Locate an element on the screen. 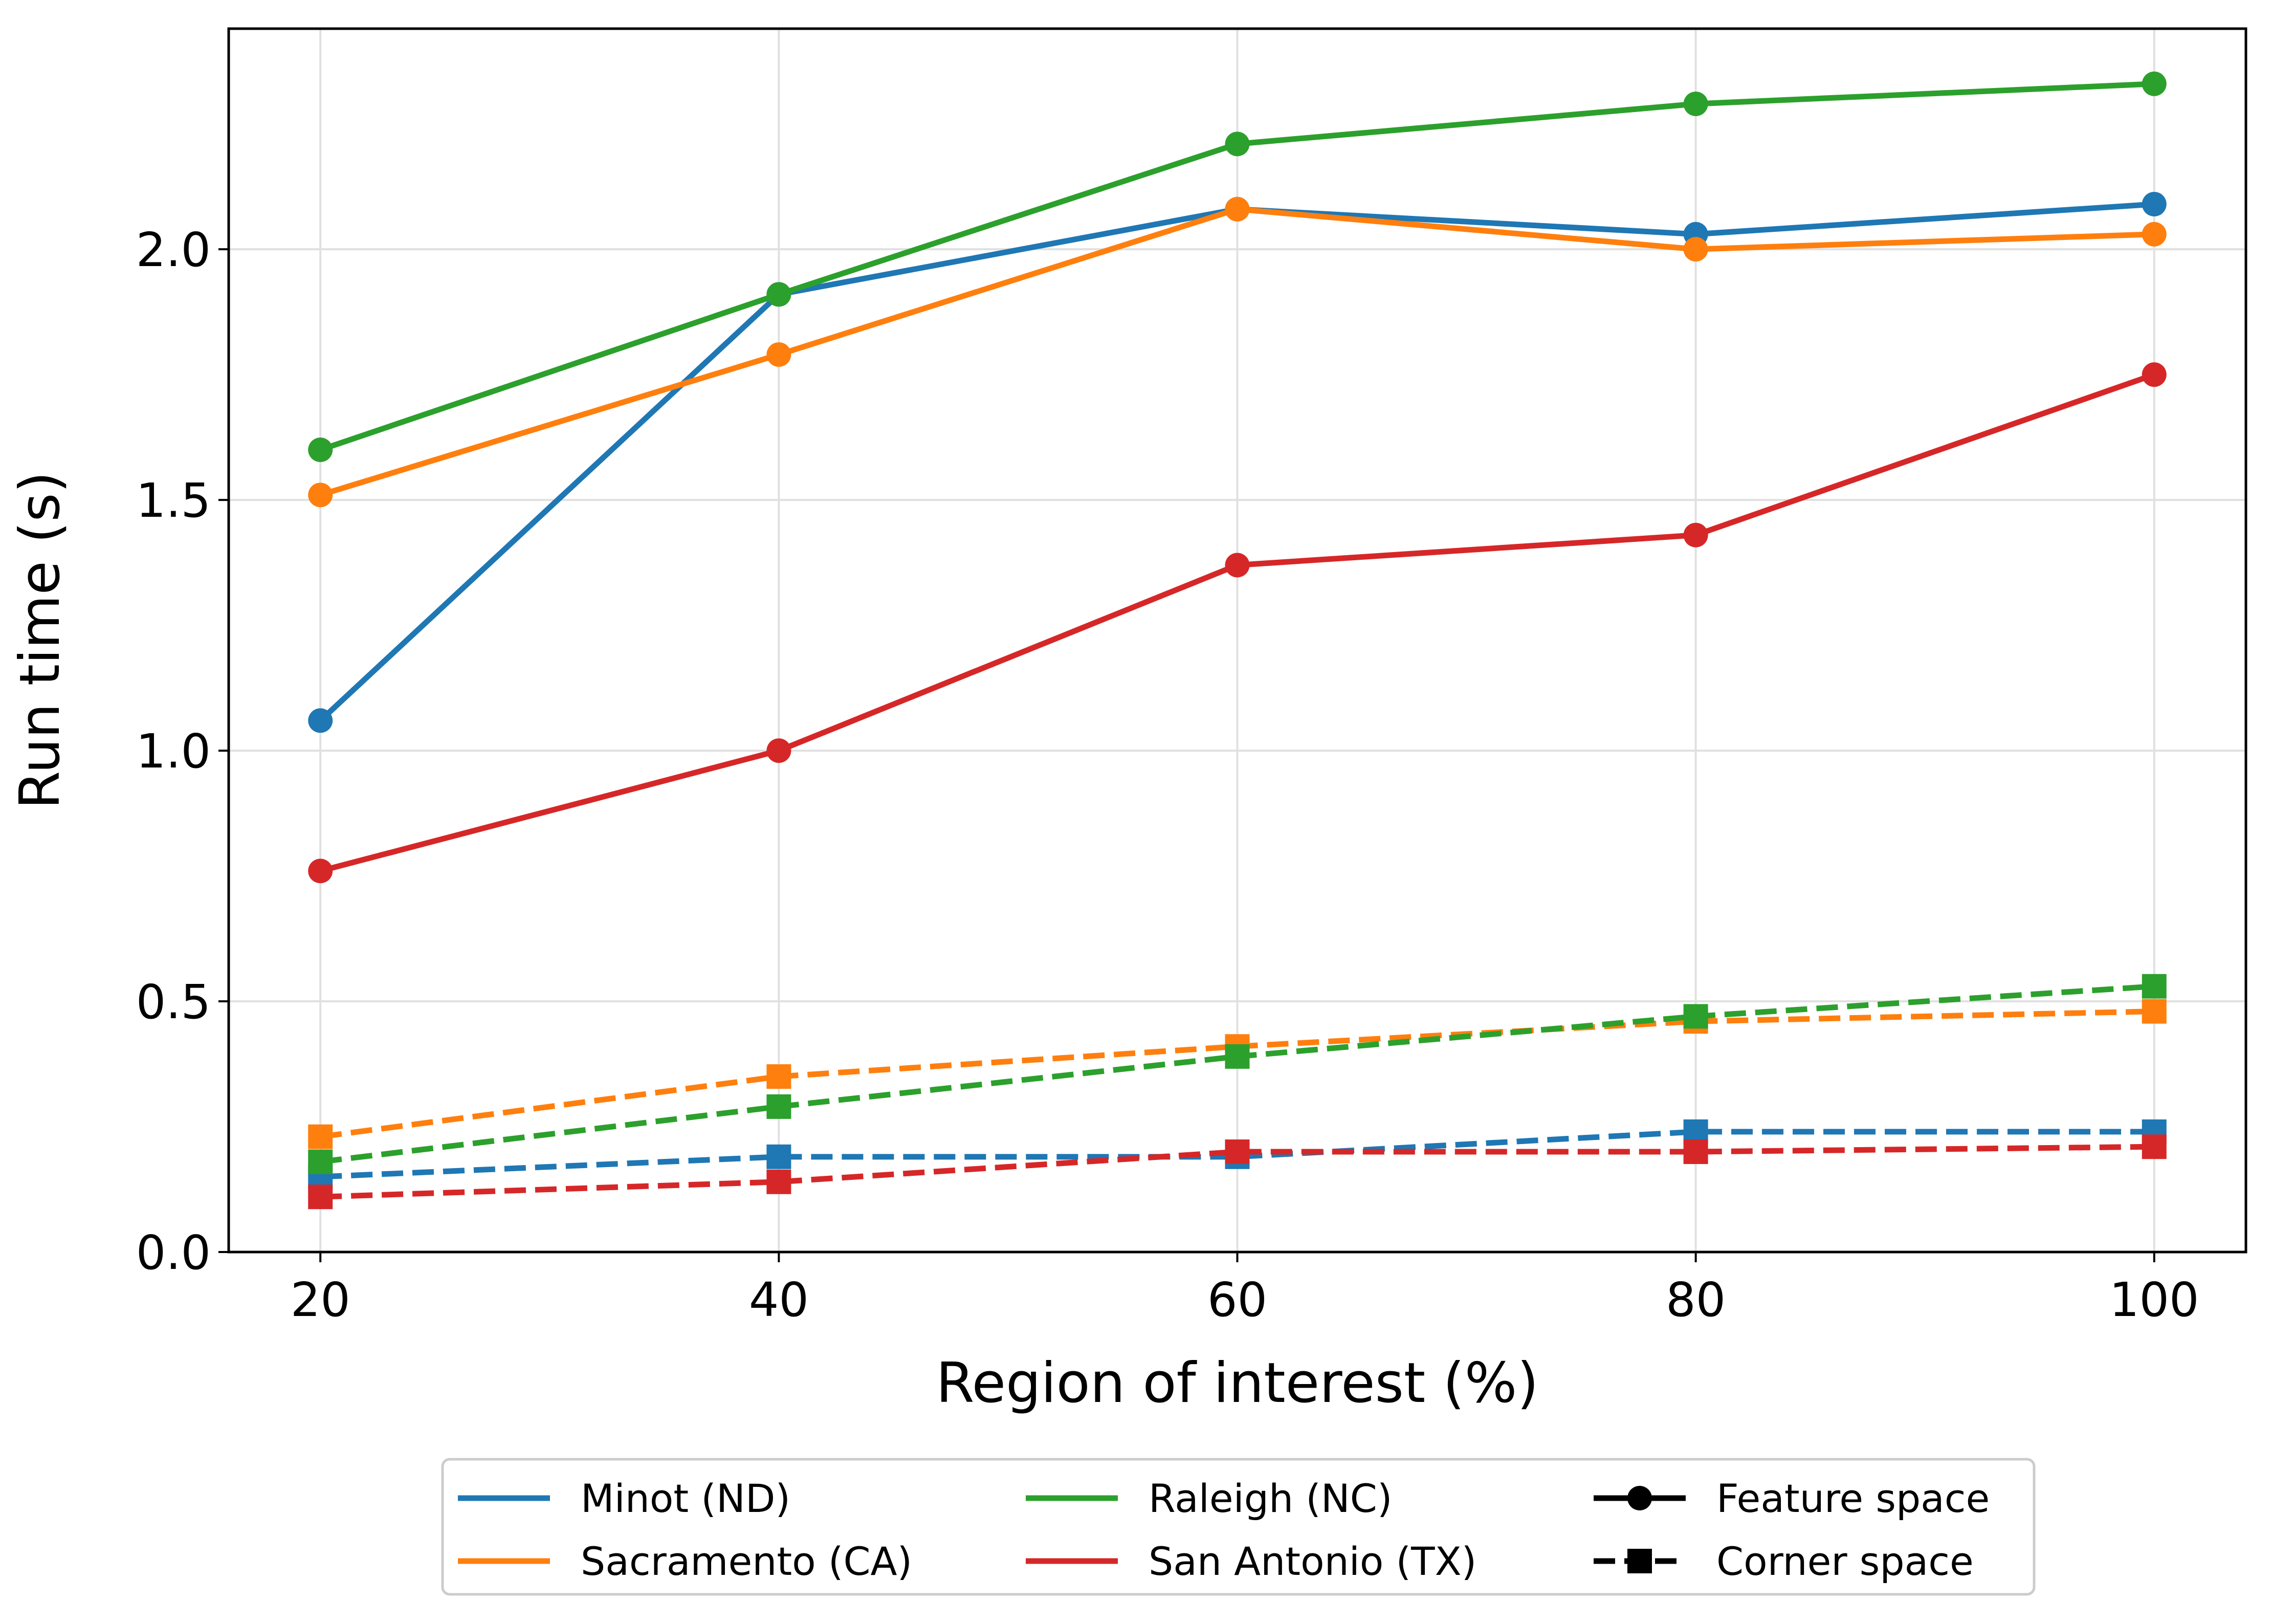  x-tick-label: 80 is located at coordinates (1696, 1299).